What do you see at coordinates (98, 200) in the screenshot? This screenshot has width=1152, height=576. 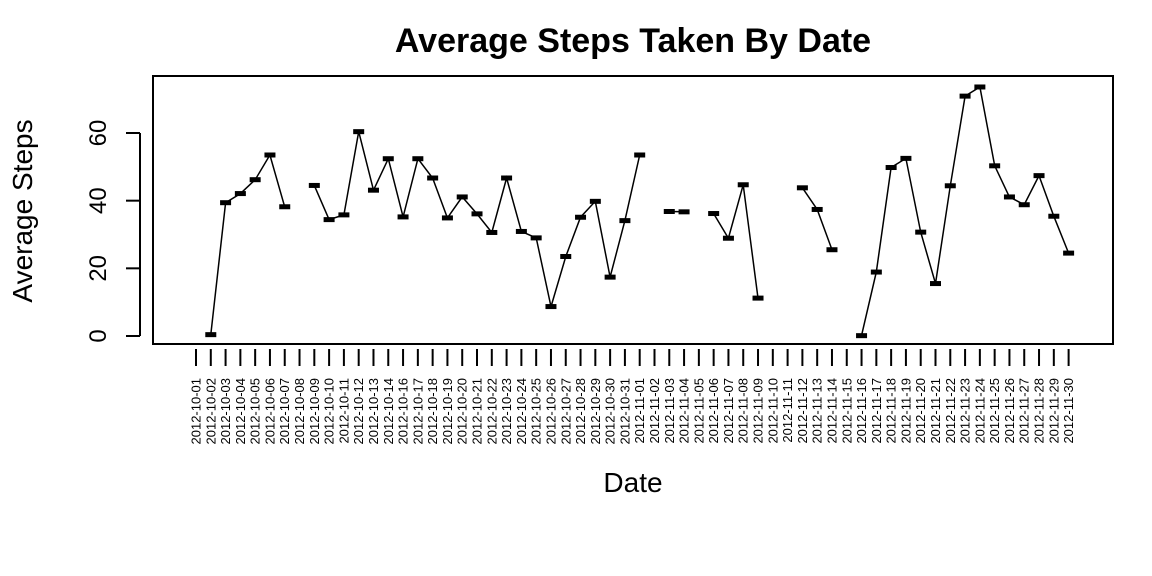 I see `y-tick-label: 40` at bounding box center [98, 200].